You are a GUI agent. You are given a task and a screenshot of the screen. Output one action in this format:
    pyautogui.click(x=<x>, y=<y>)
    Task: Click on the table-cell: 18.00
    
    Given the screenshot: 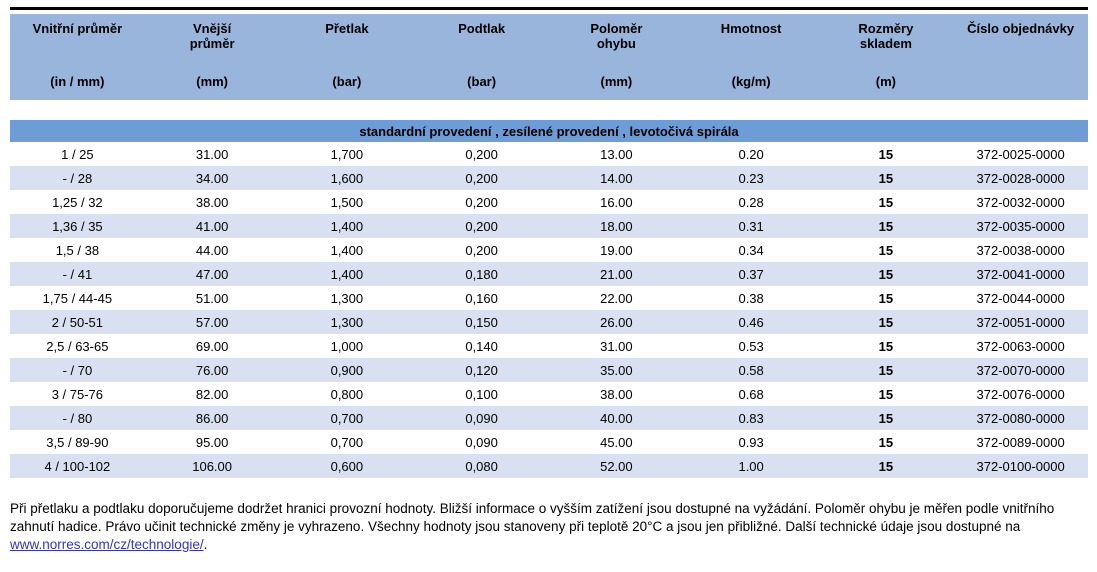 What is the action you would take?
    pyautogui.click(x=616, y=226)
    